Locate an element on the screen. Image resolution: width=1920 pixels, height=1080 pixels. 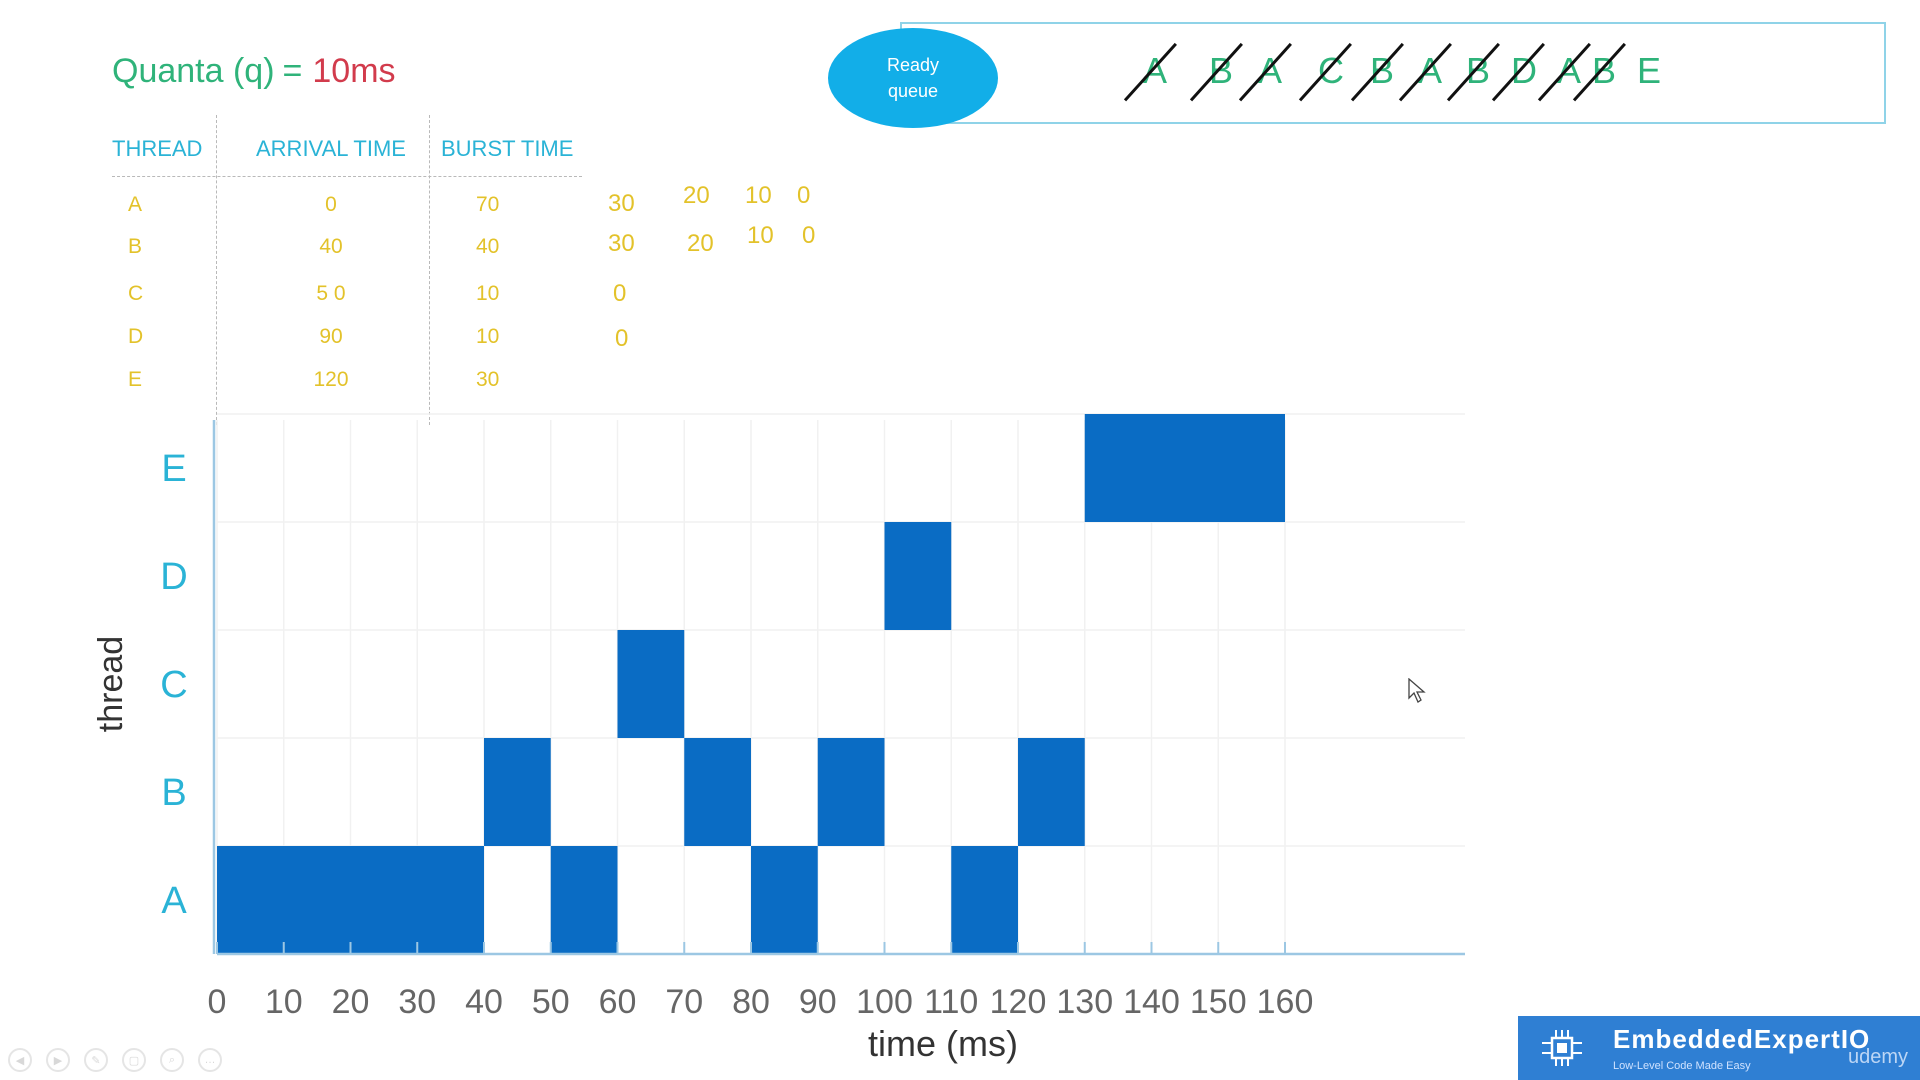
x-axis-label: time (ms) is located at coordinates (943, 1043).